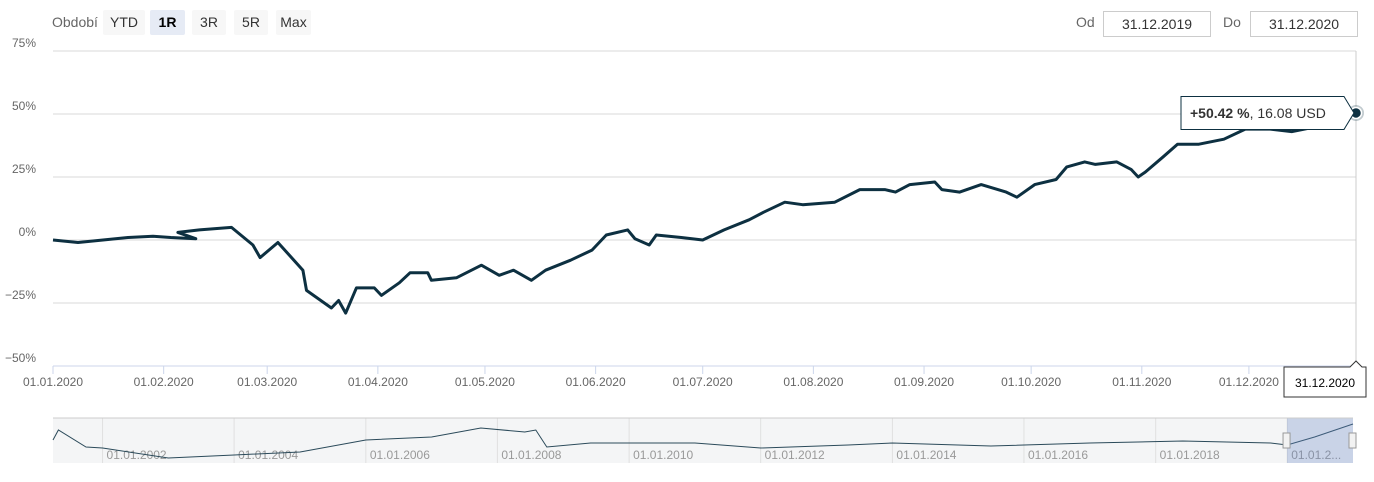  I want to click on navigator-tick-label: 01.01.2012, so click(795, 455).